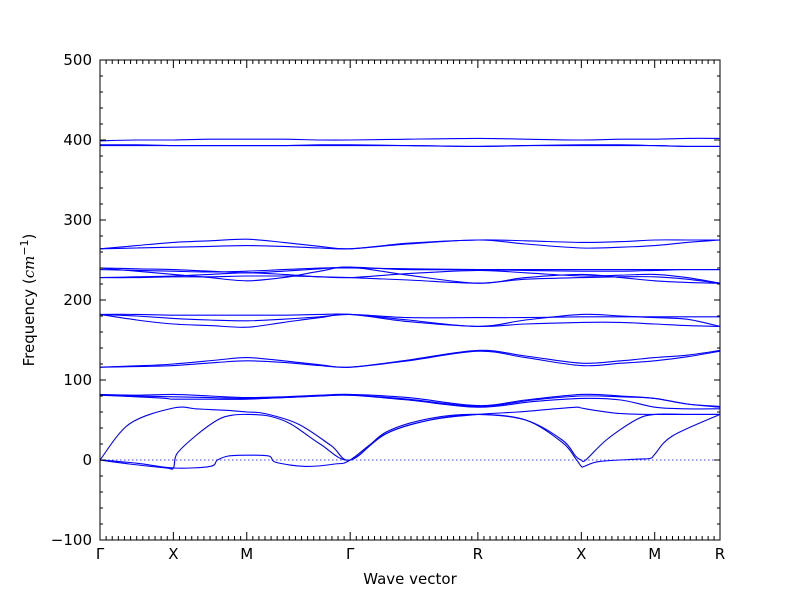 The width and height of the screenshot is (800, 600). I want to click on y-axis-label-text: Frequency (, so click(29, 322).